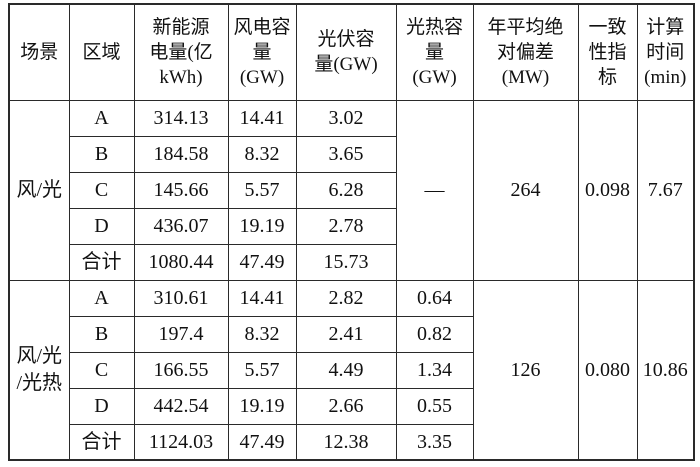 The height and width of the screenshot is (467, 700). What do you see at coordinates (181, 370) in the screenshot?
I see `energy-cell: 166.55` at bounding box center [181, 370].